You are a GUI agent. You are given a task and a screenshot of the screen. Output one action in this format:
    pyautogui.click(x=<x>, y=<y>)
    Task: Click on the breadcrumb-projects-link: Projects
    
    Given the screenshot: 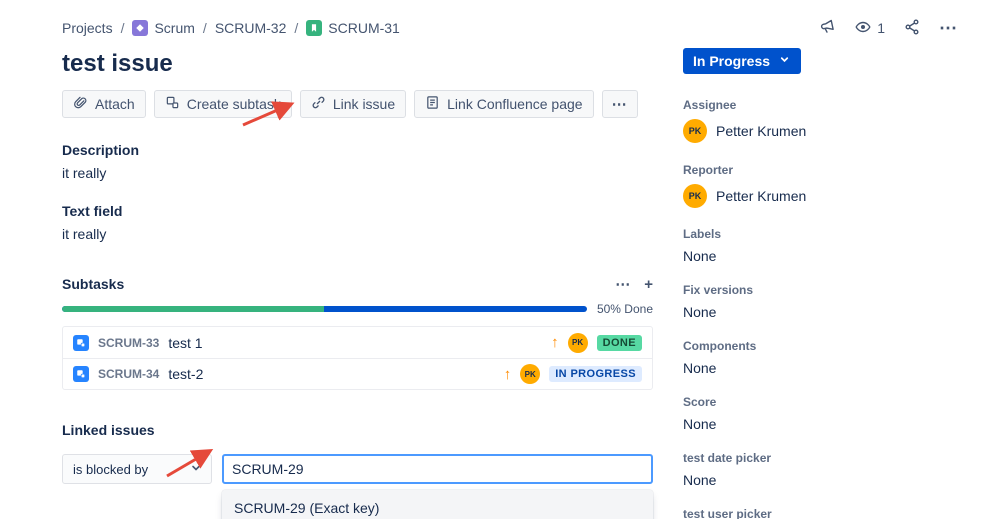 What is the action you would take?
    pyautogui.click(x=87, y=28)
    